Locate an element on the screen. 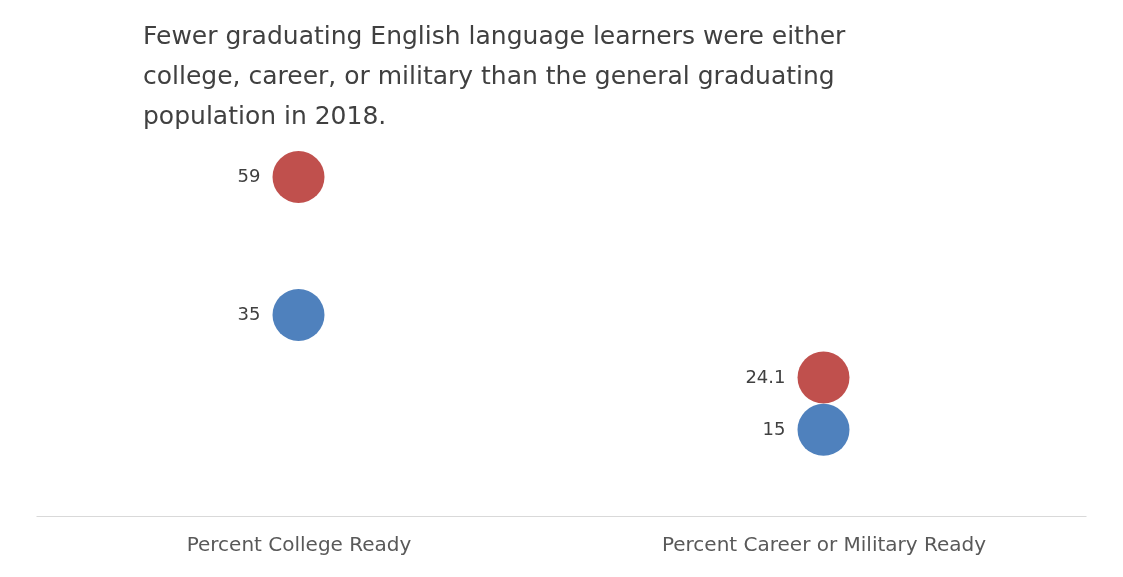 This screenshot has width=1123, height=577. x-tick-label: Percent College Ready is located at coordinates (299, 543).